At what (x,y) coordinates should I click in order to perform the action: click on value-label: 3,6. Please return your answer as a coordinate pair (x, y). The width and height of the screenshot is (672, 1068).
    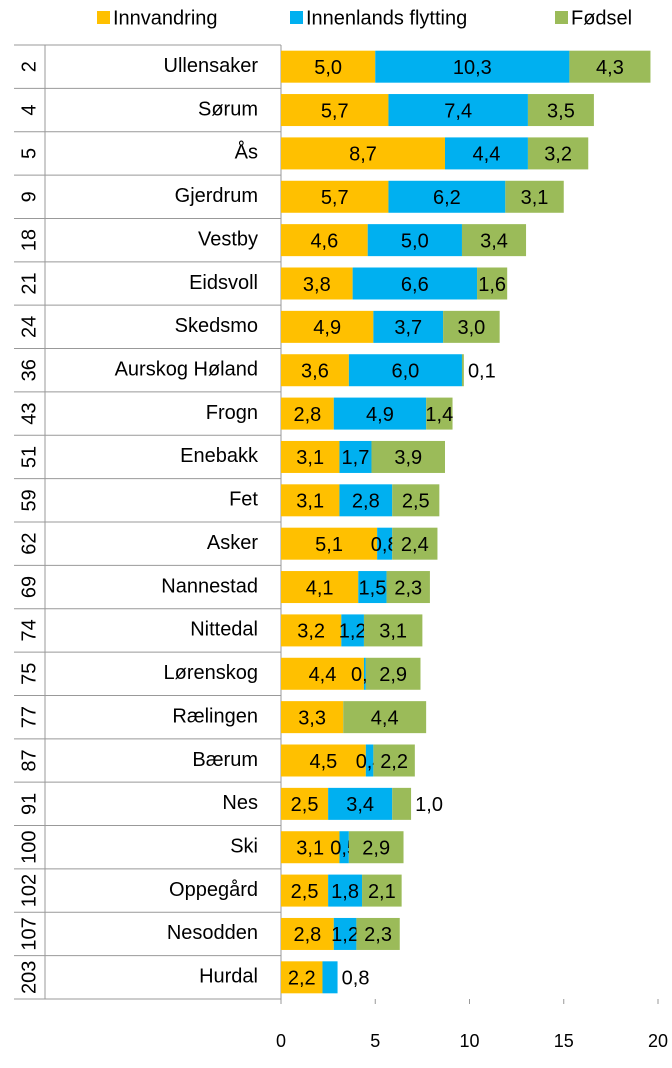
    Looking at the image, I should click on (315, 372).